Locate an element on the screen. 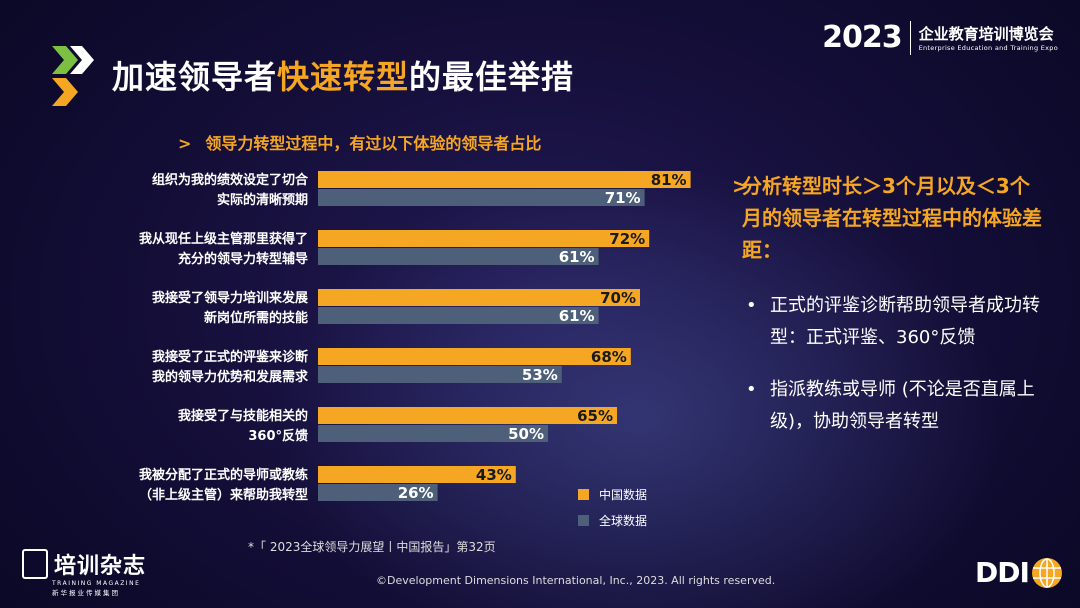  data-label: 53% is located at coordinates (540, 375).